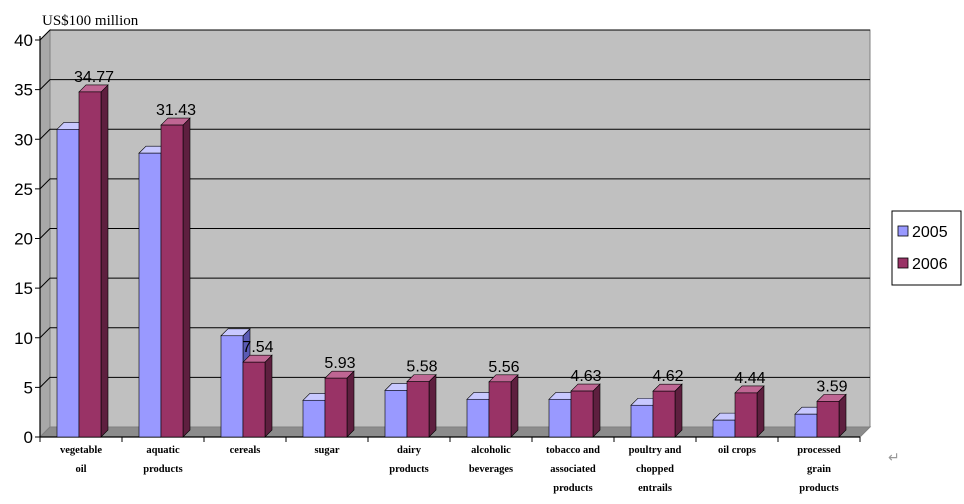 This screenshot has width=964, height=504. I want to click on data-label: 5.58, so click(421, 367).